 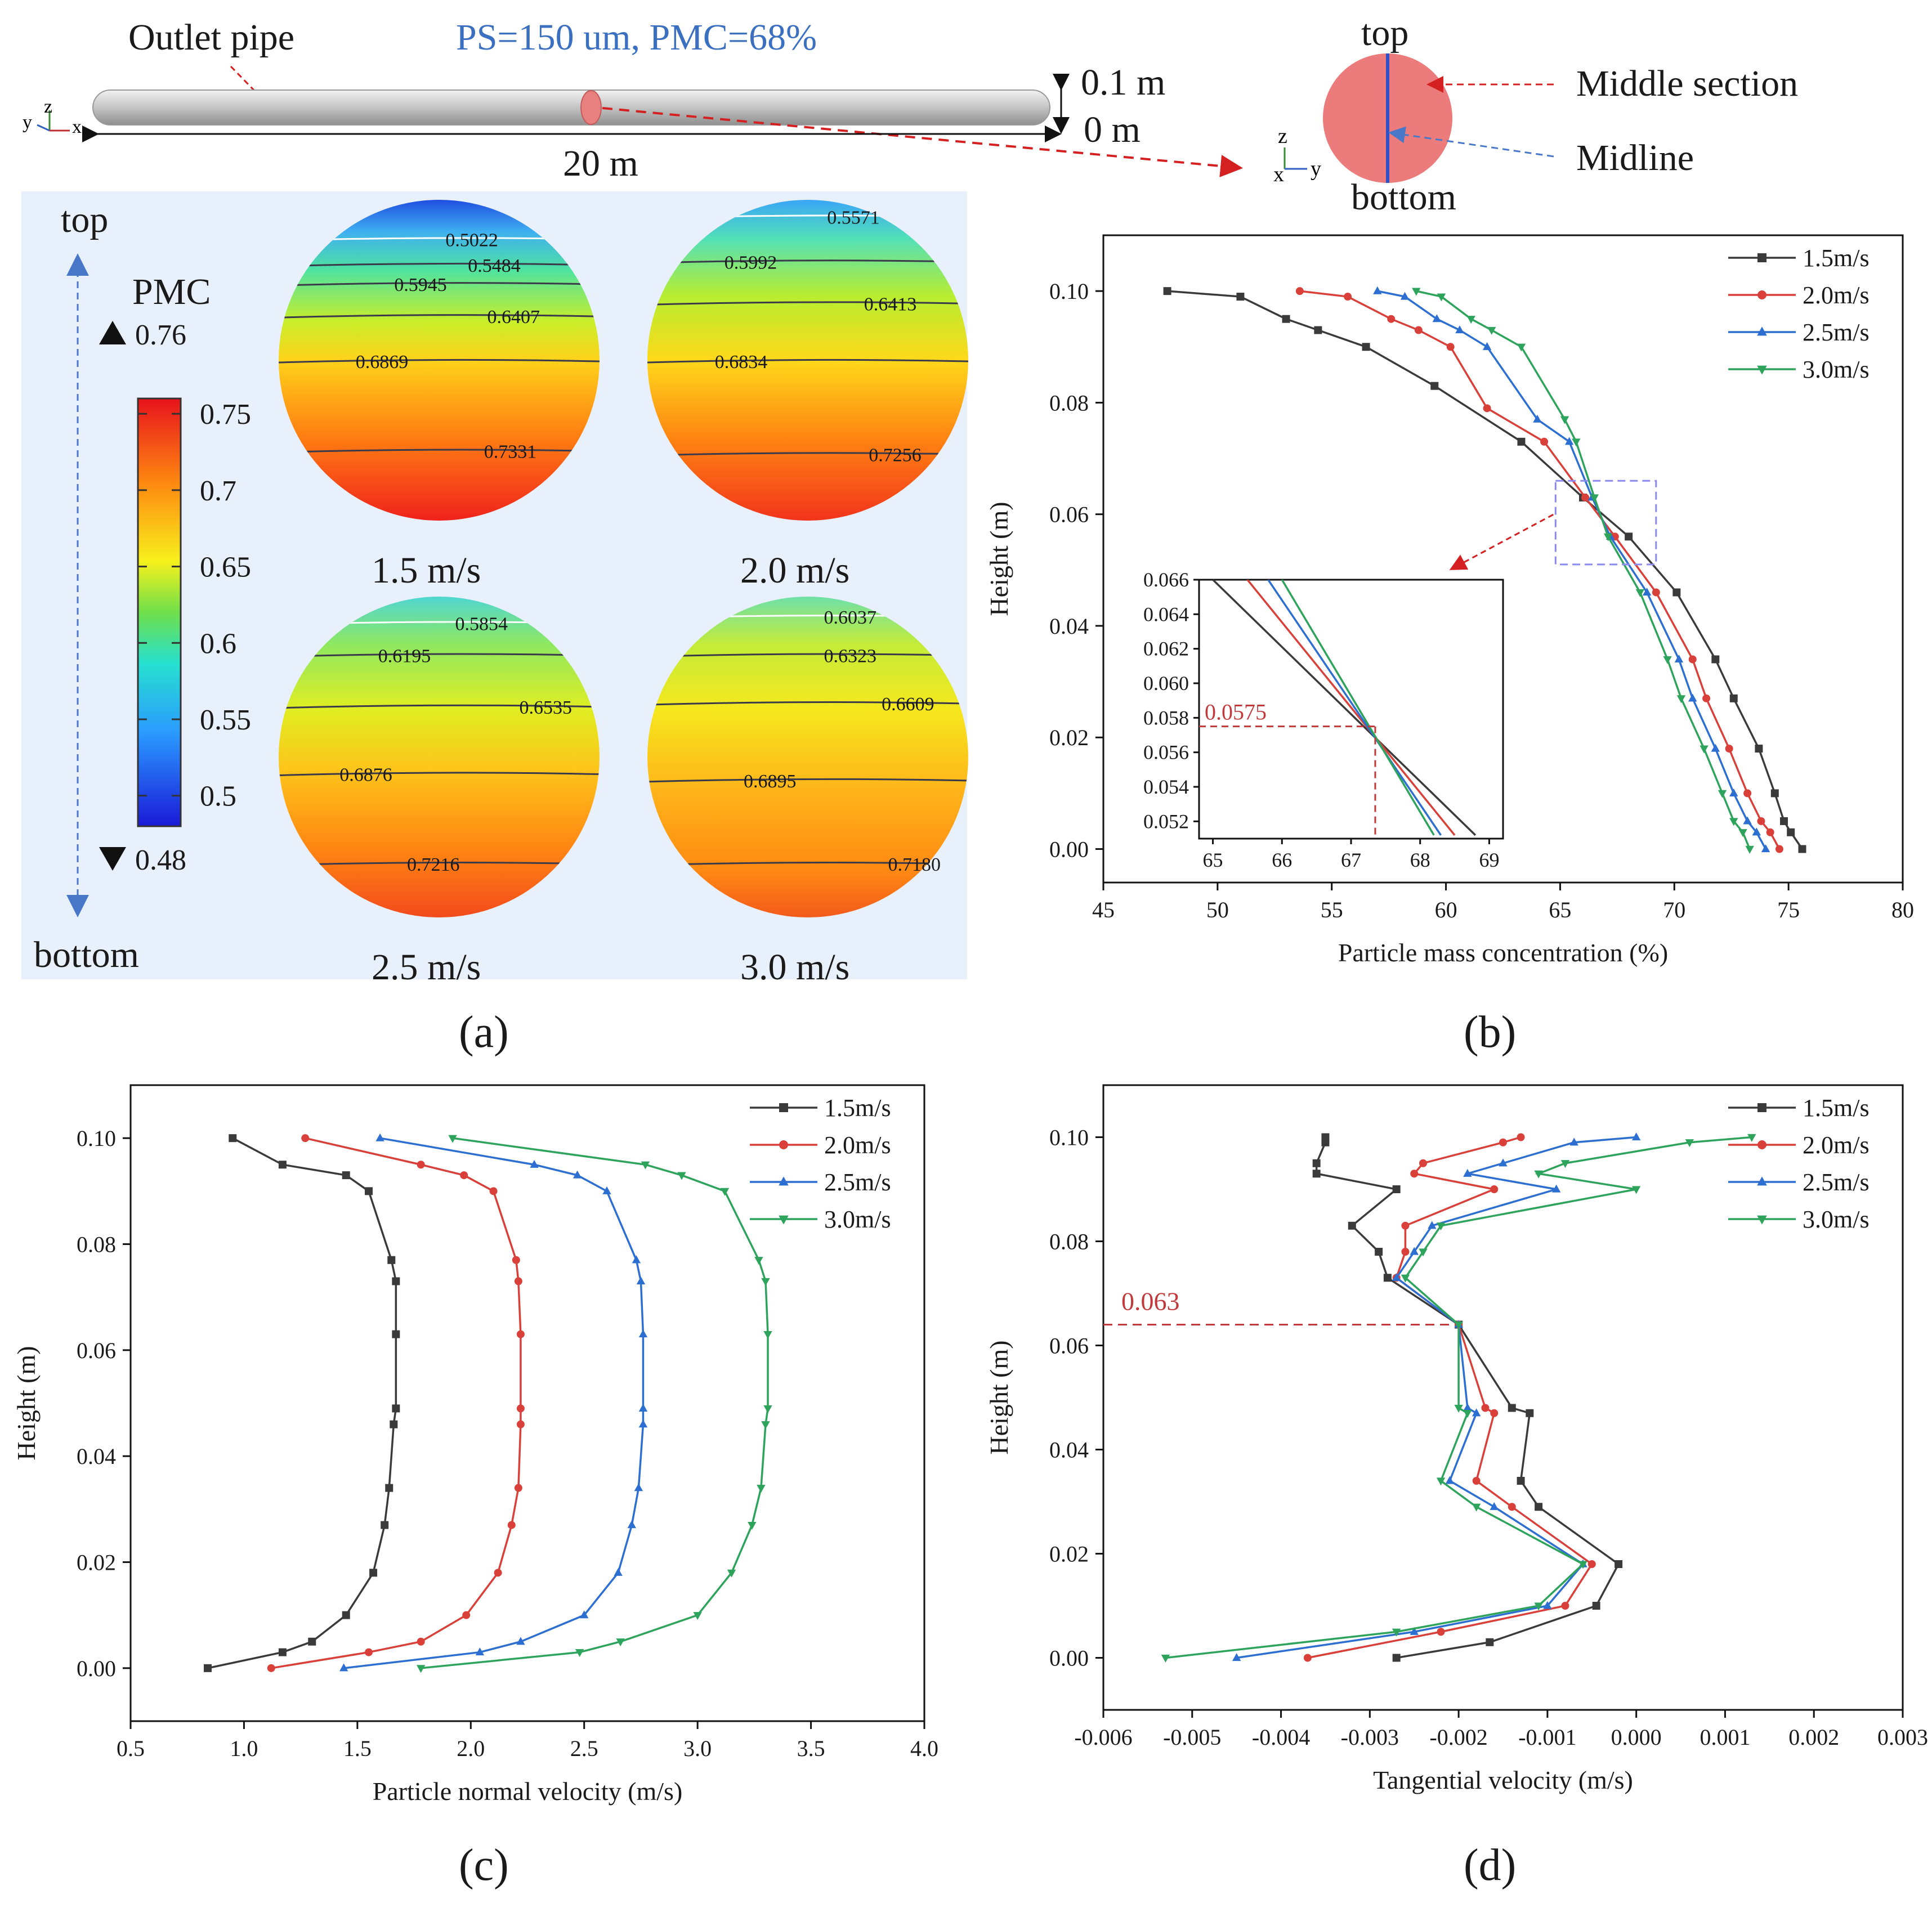 I want to click on ps-pmc-label: PS=150 um, PMC=68%, so click(x=636, y=37).